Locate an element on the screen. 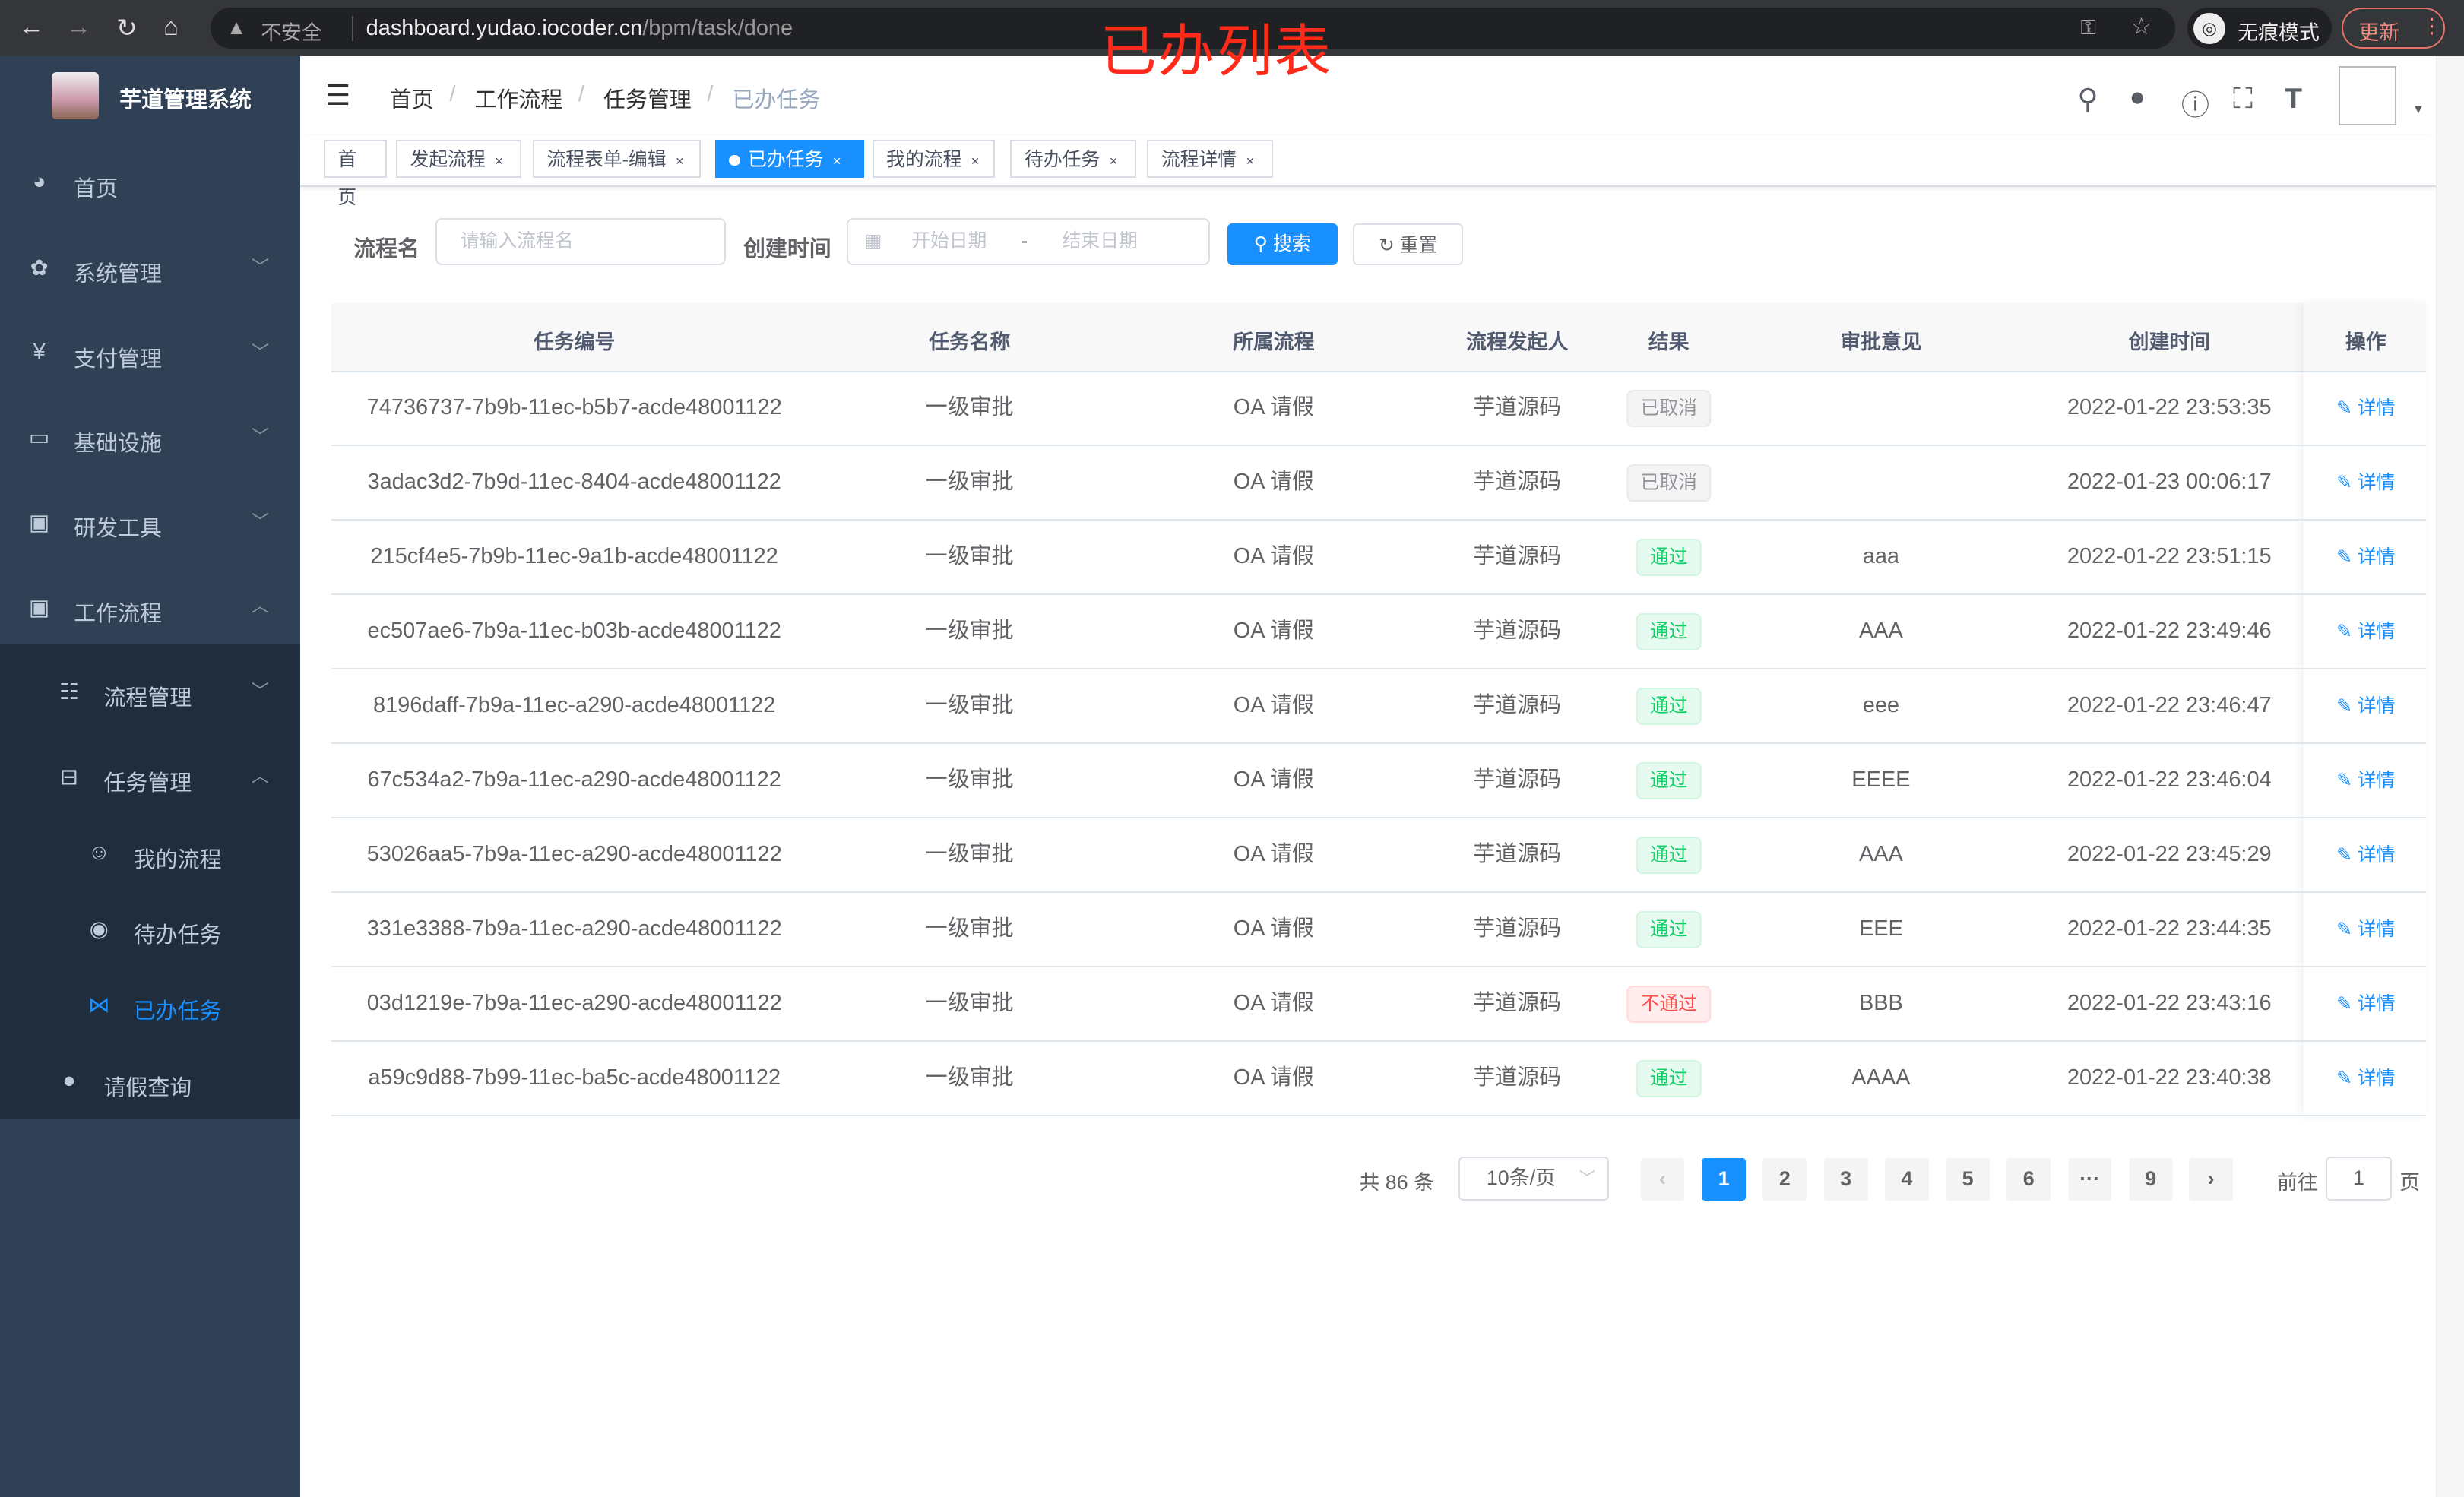 This screenshot has height=1497, width=2464. home-icon: ⌂ is located at coordinates (171, 26).